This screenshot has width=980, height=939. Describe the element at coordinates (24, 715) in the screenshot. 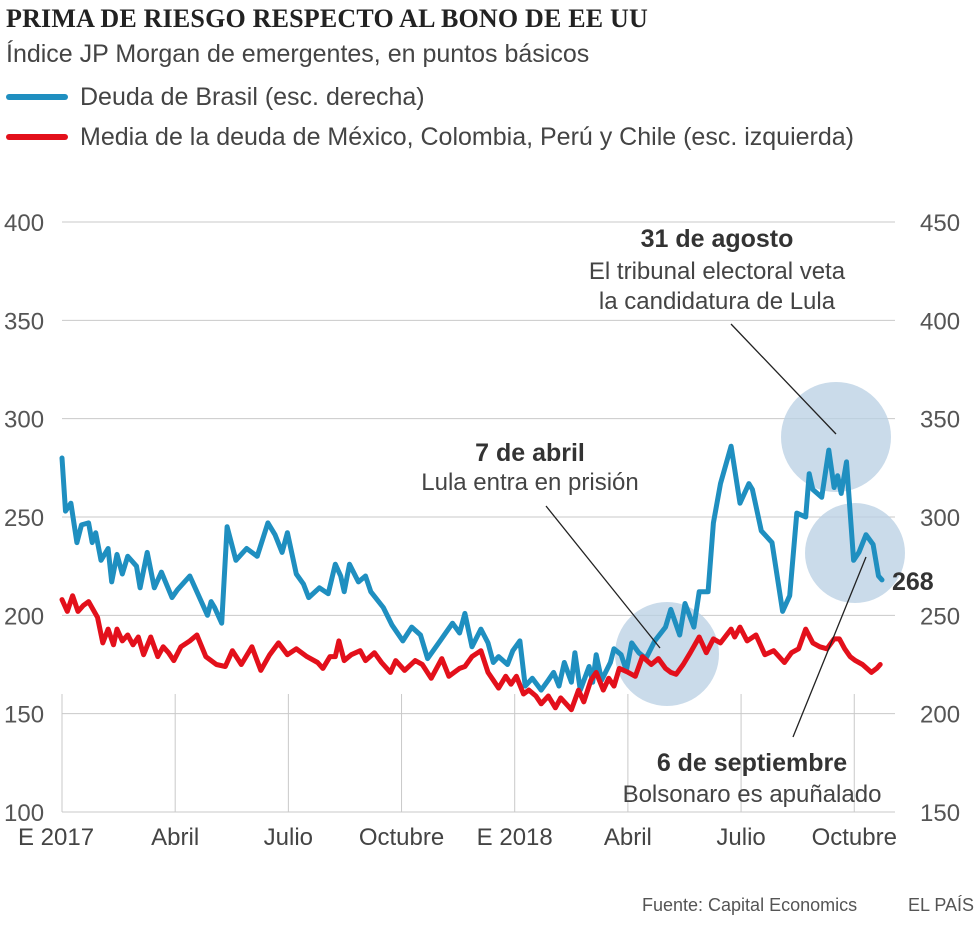

I see `y-left-tick-label: 150` at that location.